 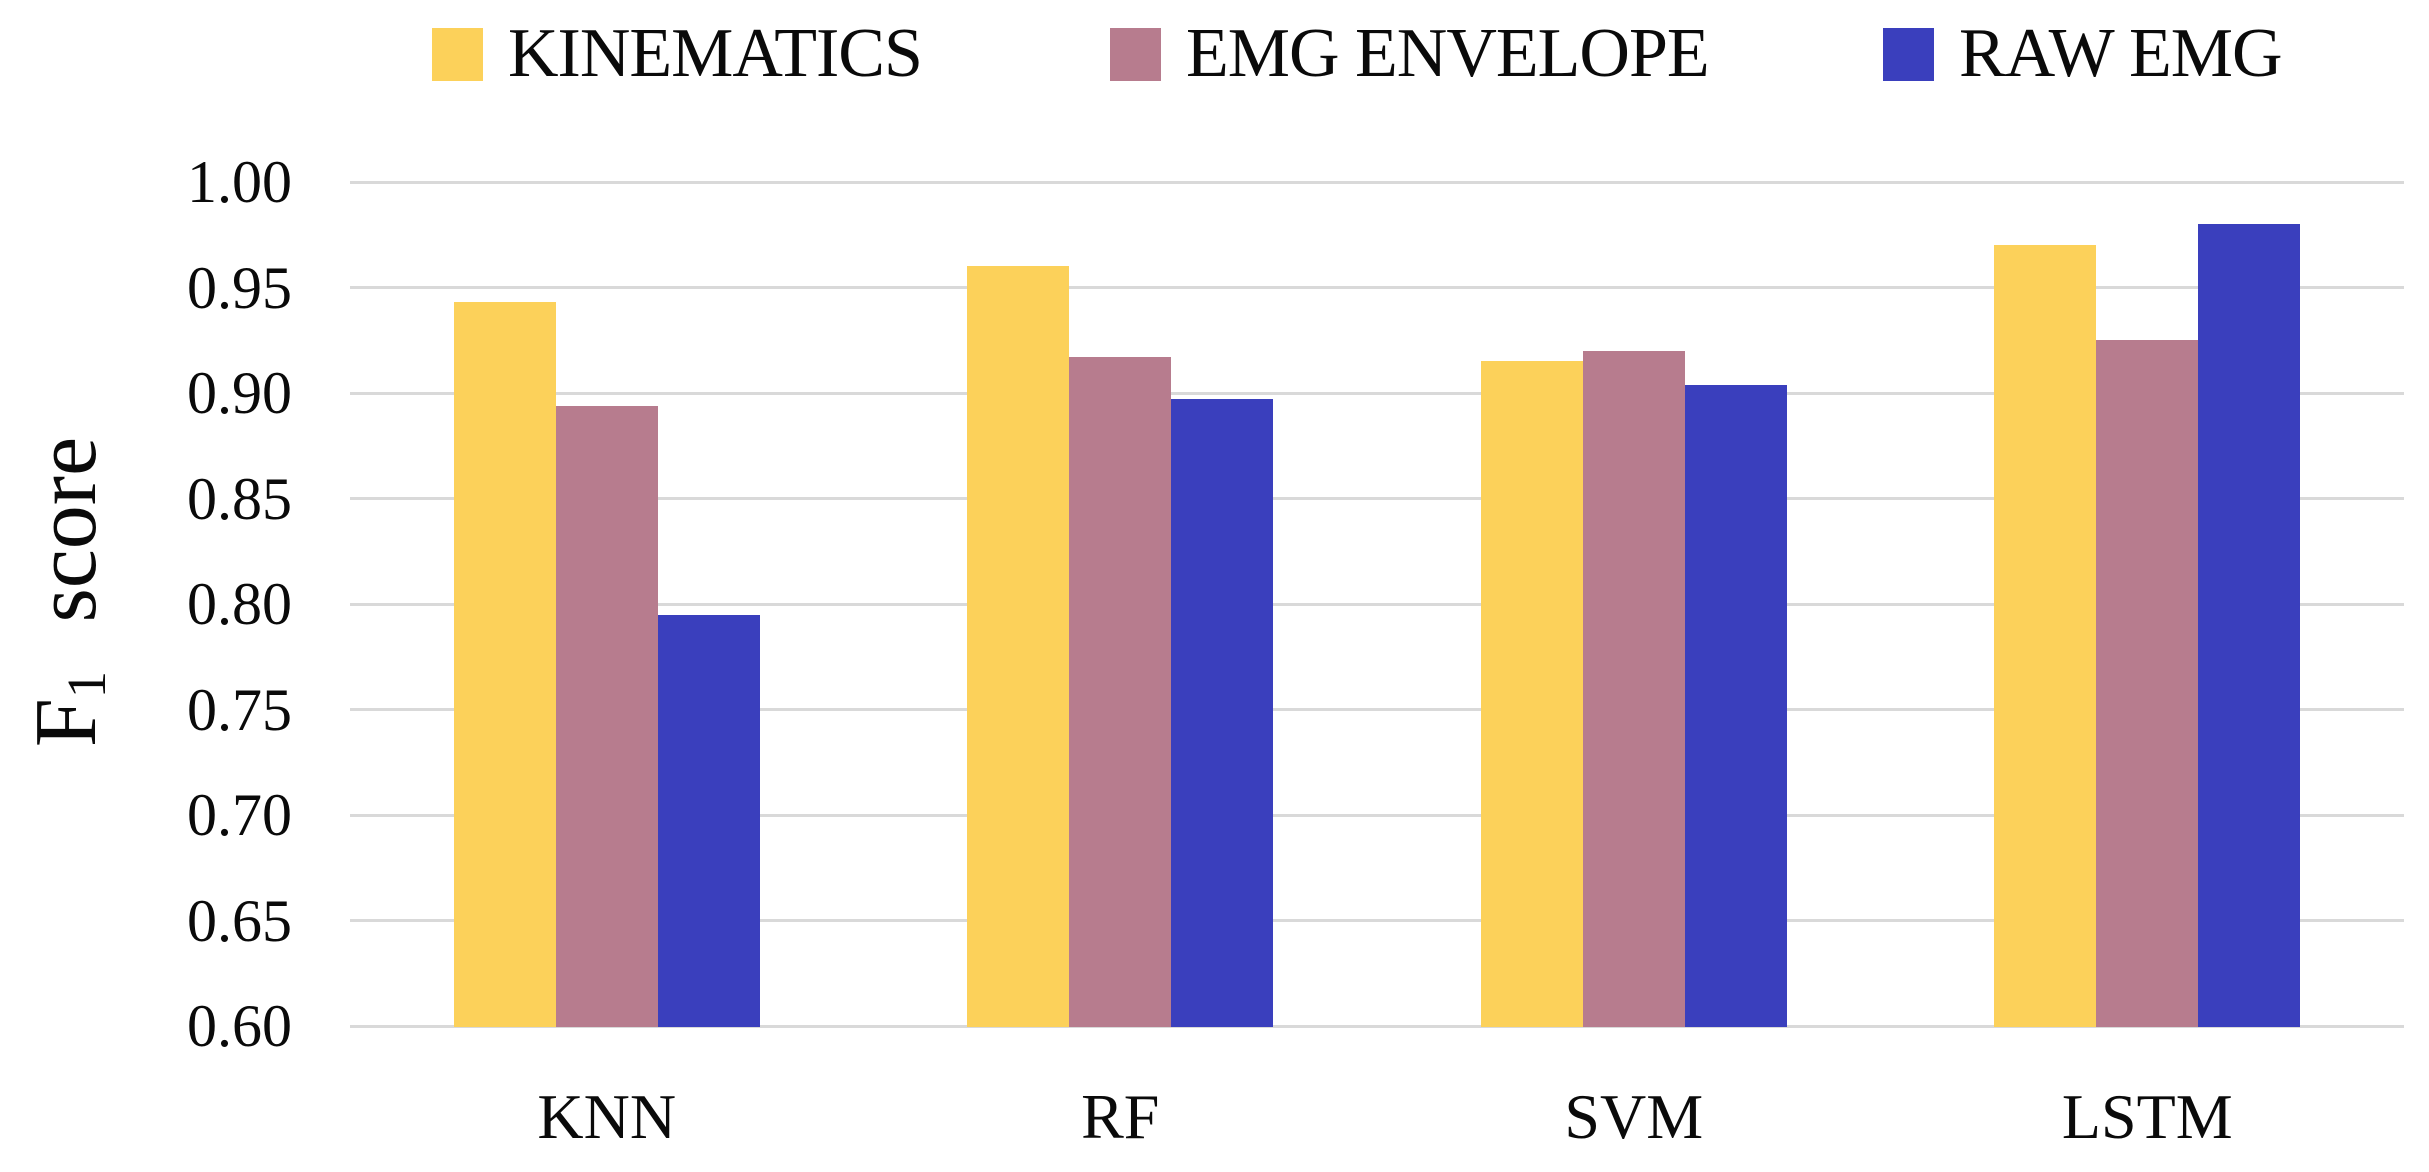 I want to click on legend-label: EMG ENVELOPE, so click(x=1448, y=53).